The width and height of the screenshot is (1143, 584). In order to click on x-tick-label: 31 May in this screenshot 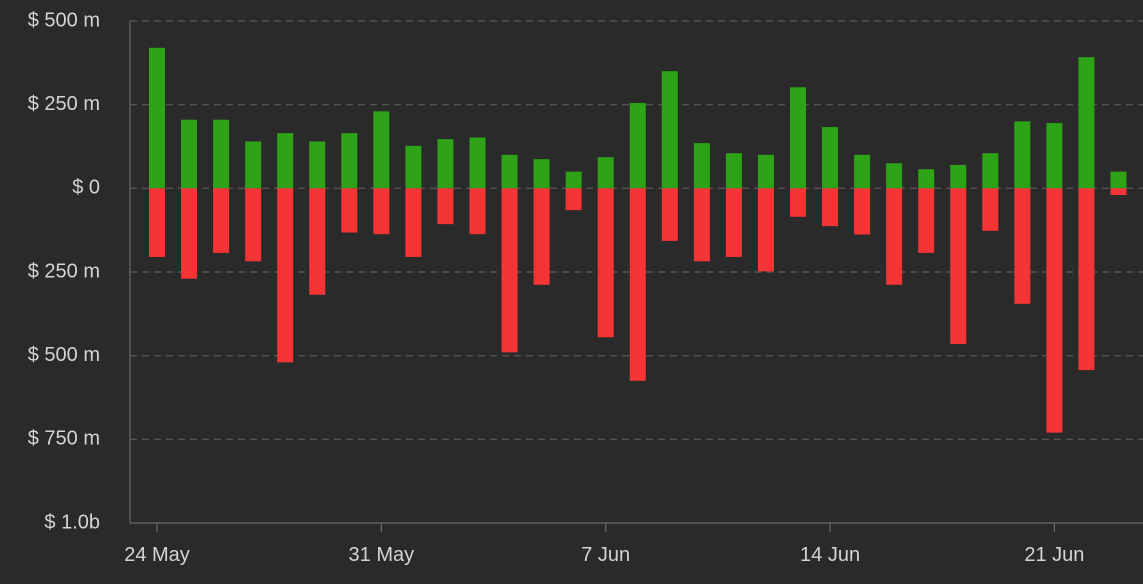, I will do `click(382, 555)`.